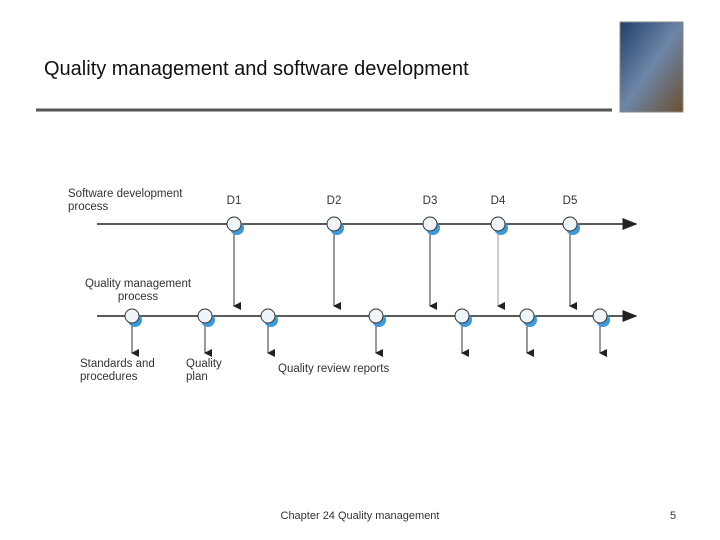 The width and height of the screenshot is (720, 540). What do you see at coordinates (197, 377) in the screenshot?
I see `diagram-label: plan` at bounding box center [197, 377].